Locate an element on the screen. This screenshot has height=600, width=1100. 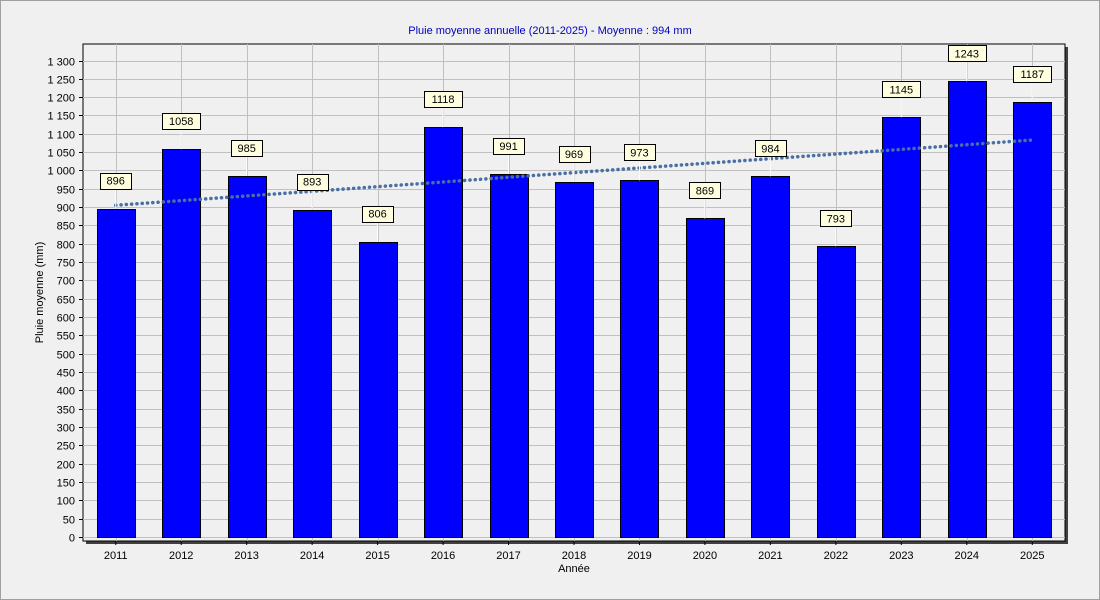
x-tick-label-2024: 2024 is located at coordinates (967, 556).